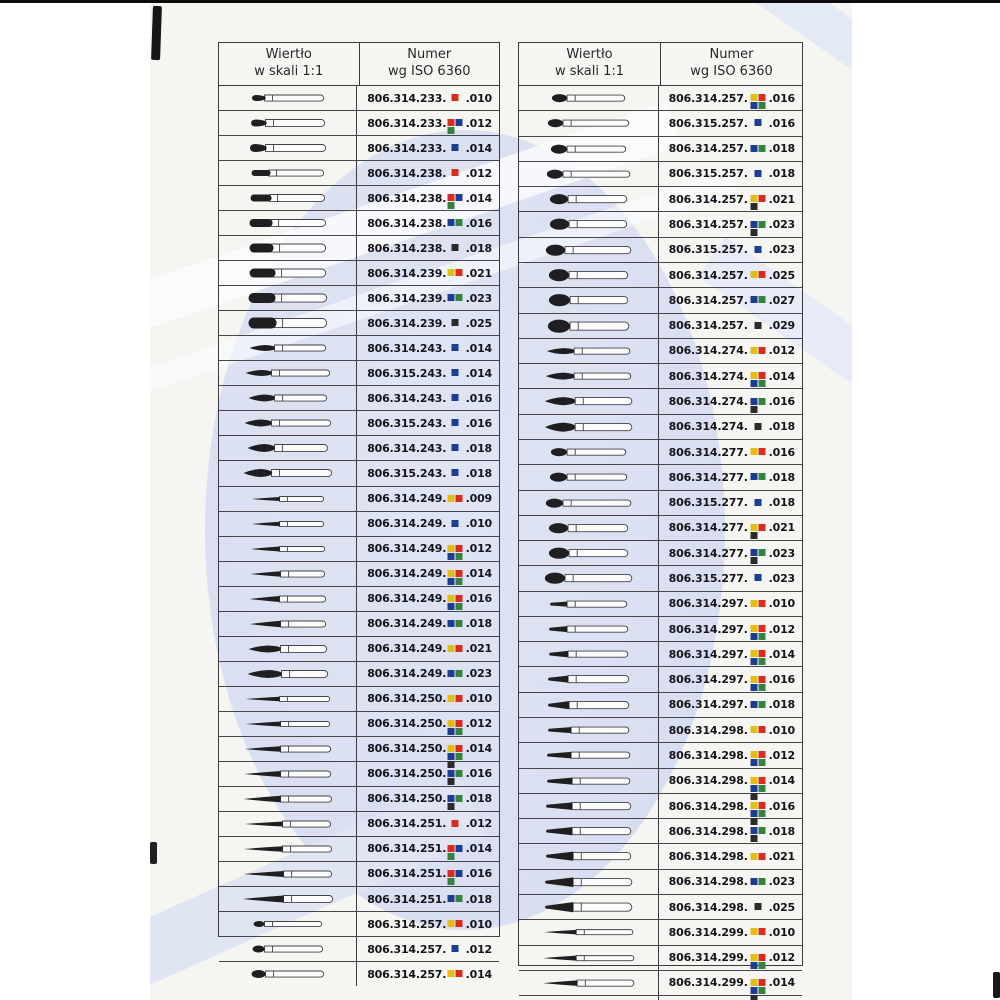  What do you see at coordinates (428, 223) in the screenshot?
I see `number-cell: 806.314.238. .016` at bounding box center [428, 223].